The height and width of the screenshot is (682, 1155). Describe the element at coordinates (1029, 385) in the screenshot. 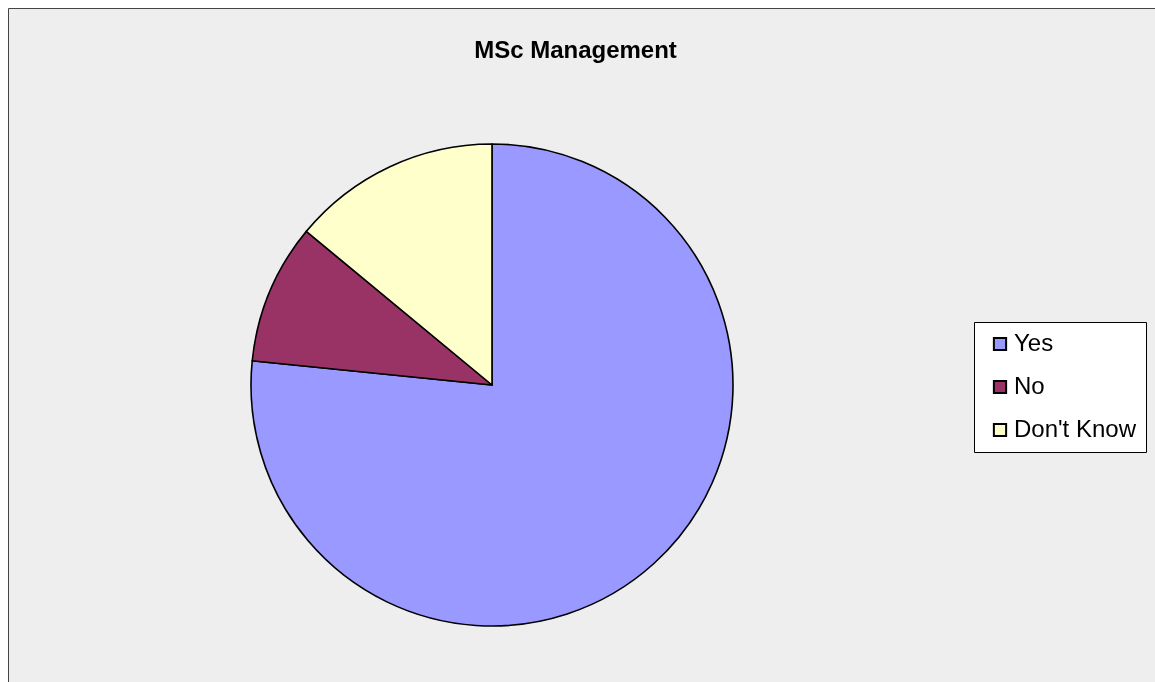

I see `legend-label: No` at that location.